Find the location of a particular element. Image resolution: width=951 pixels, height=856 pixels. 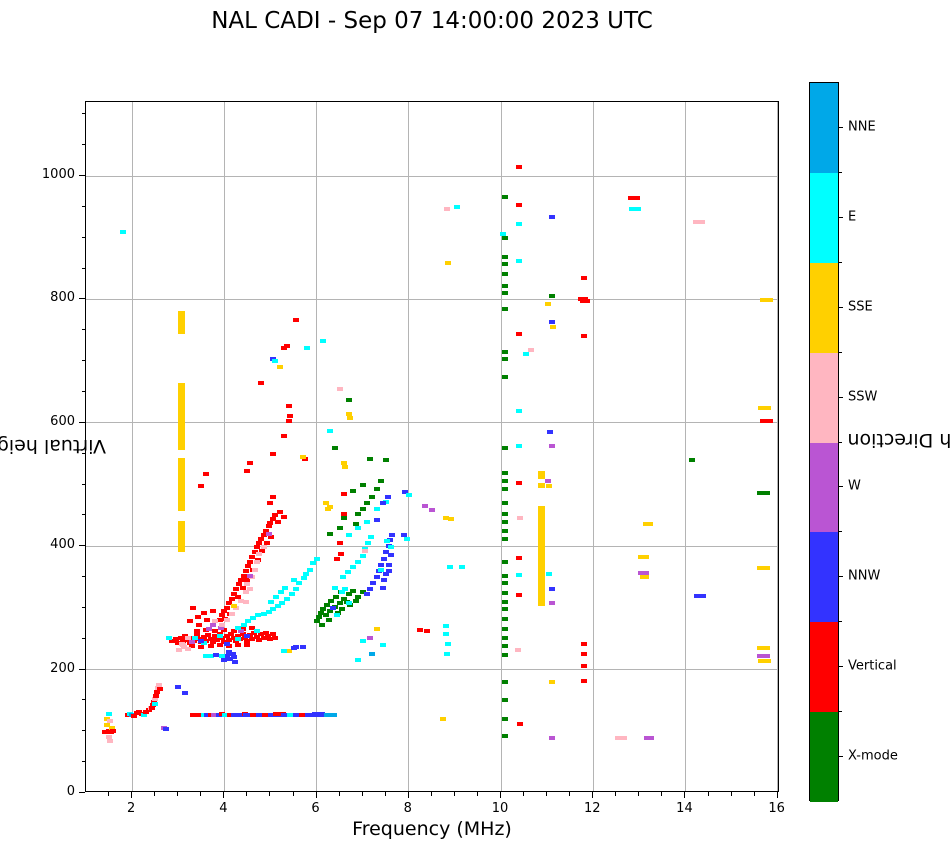

data-dash-NNE is located at coordinates (330, 714).